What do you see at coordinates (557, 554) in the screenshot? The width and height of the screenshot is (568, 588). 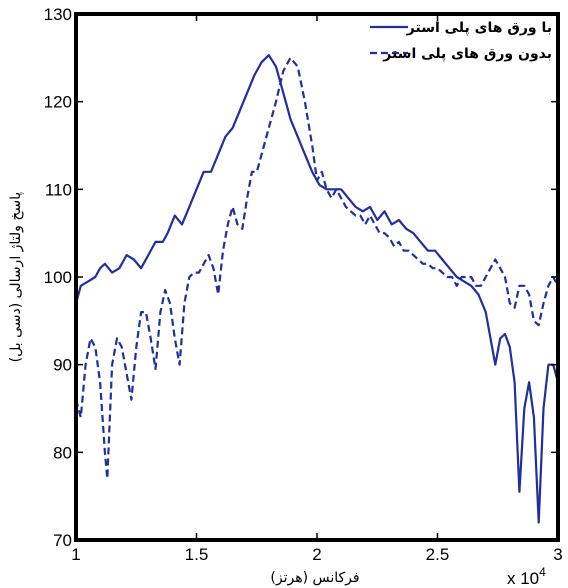 I see `x-tick-label: 3` at bounding box center [557, 554].